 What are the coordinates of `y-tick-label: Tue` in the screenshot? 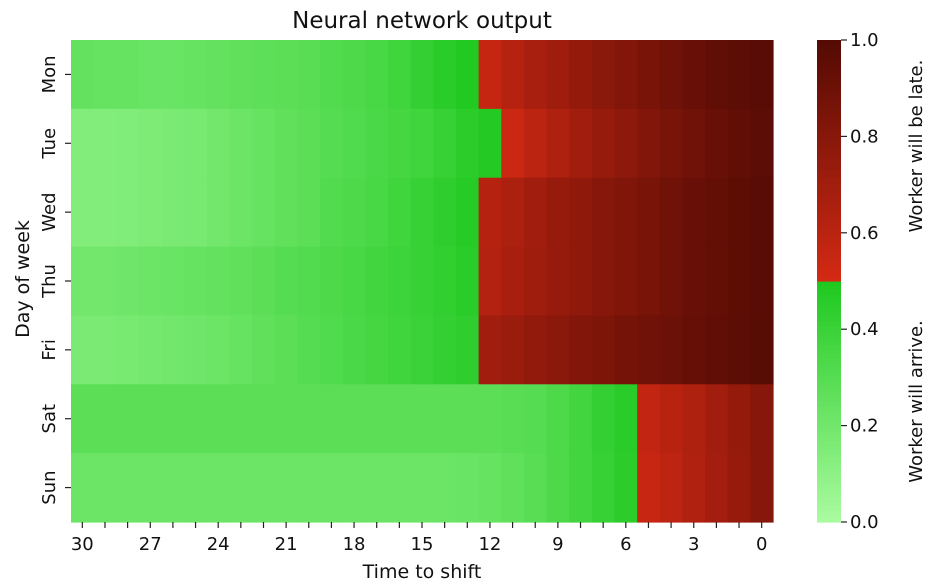 It's located at (49, 144).